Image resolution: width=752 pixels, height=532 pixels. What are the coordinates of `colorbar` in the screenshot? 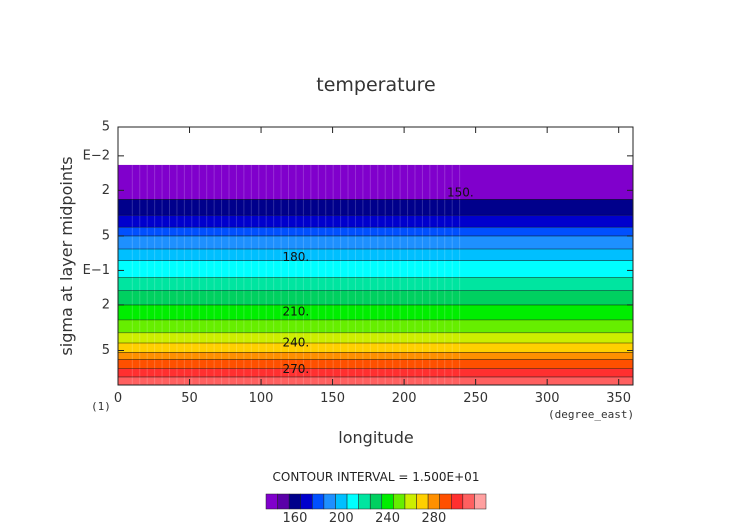 It's located at (376, 501).